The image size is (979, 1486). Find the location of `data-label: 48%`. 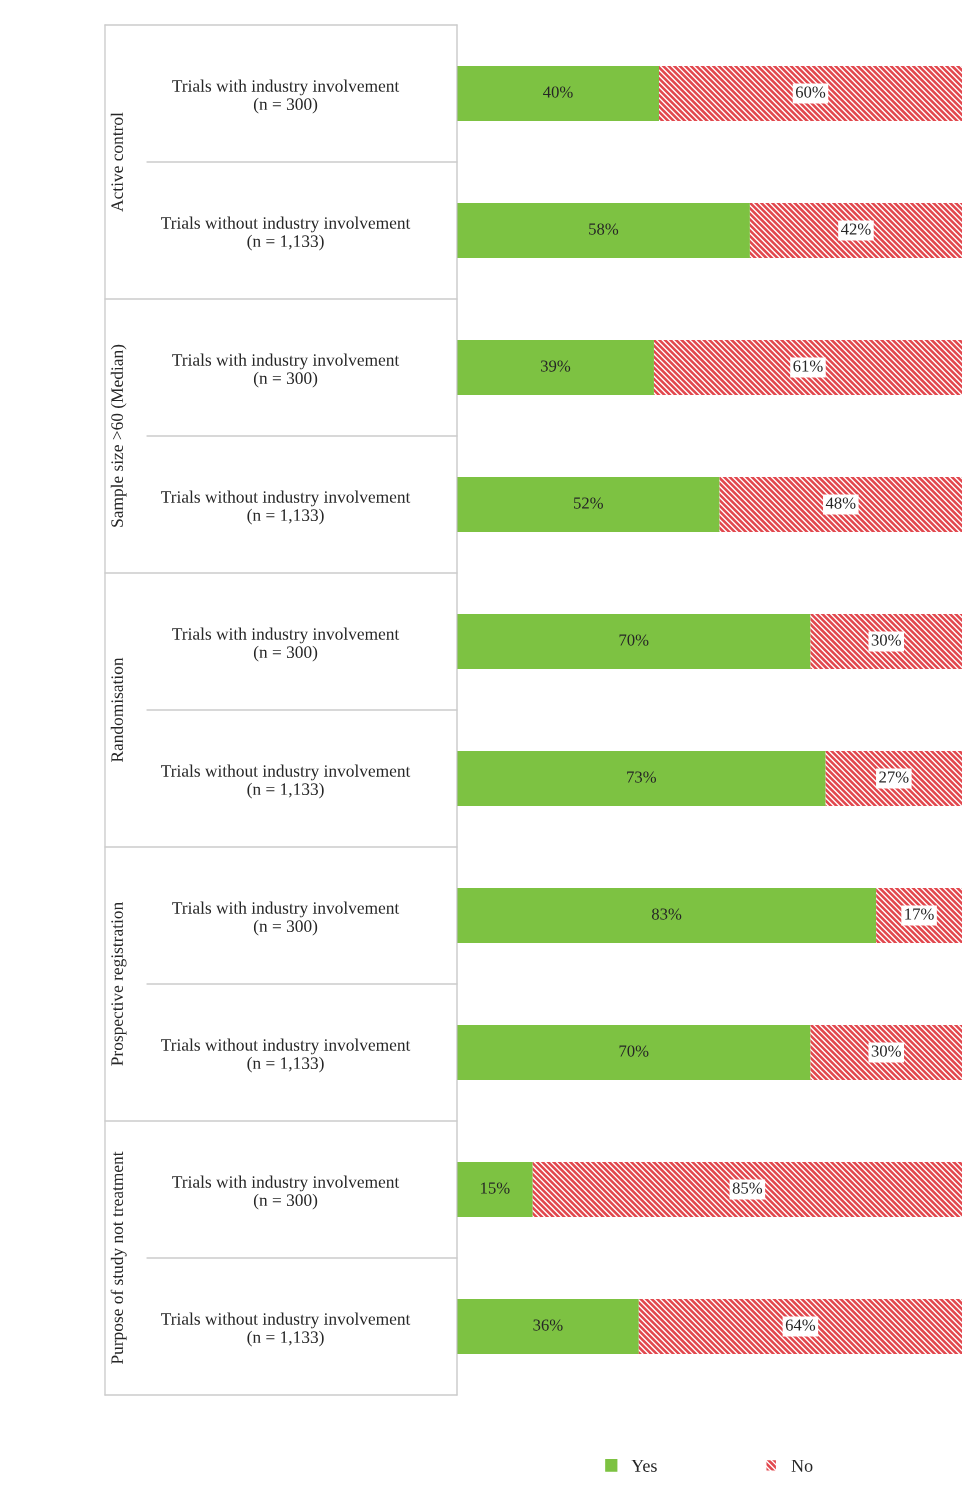

data-label: 48% is located at coordinates (840, 503).